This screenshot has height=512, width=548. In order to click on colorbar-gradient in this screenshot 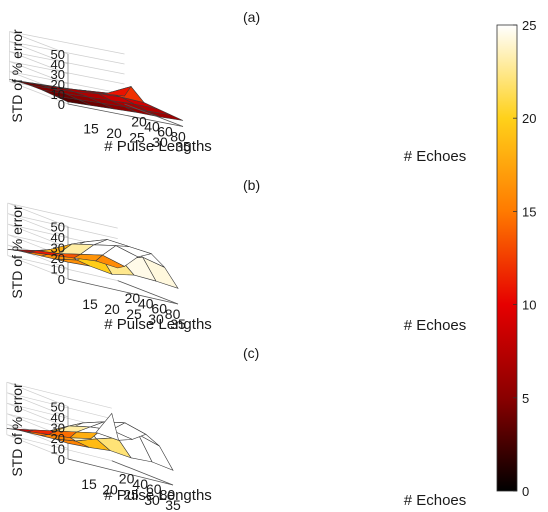, I will do `click(507, 258)`.